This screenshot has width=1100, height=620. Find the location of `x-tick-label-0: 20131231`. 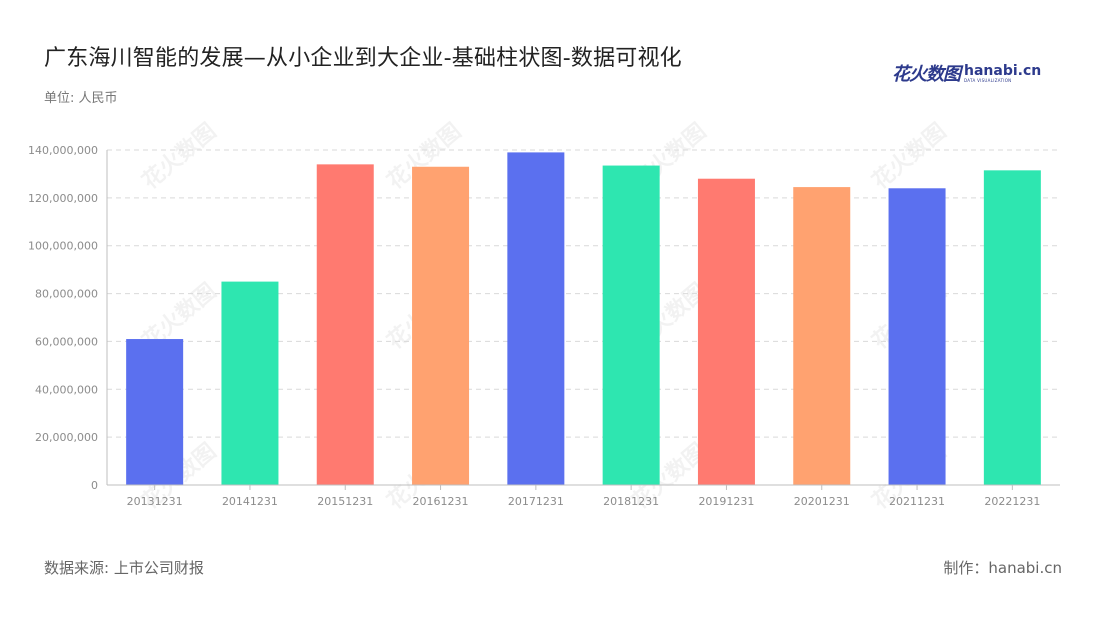

x-tick-label-0: 20131231 is located at coordinates (155, 501).